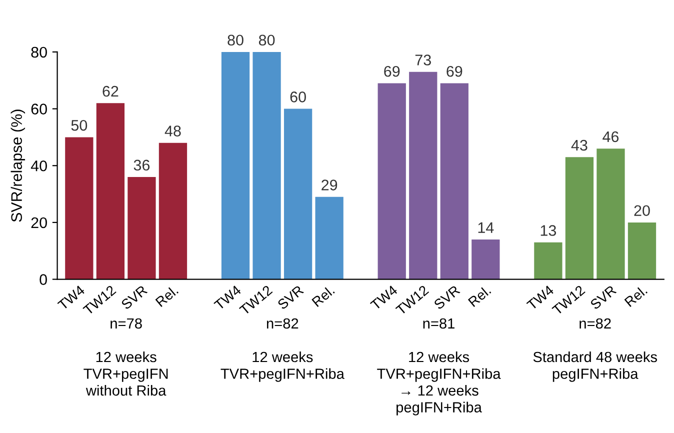 This screenshot has height=433, width=674. I want to click on data-label: 46, so click(610, 136).